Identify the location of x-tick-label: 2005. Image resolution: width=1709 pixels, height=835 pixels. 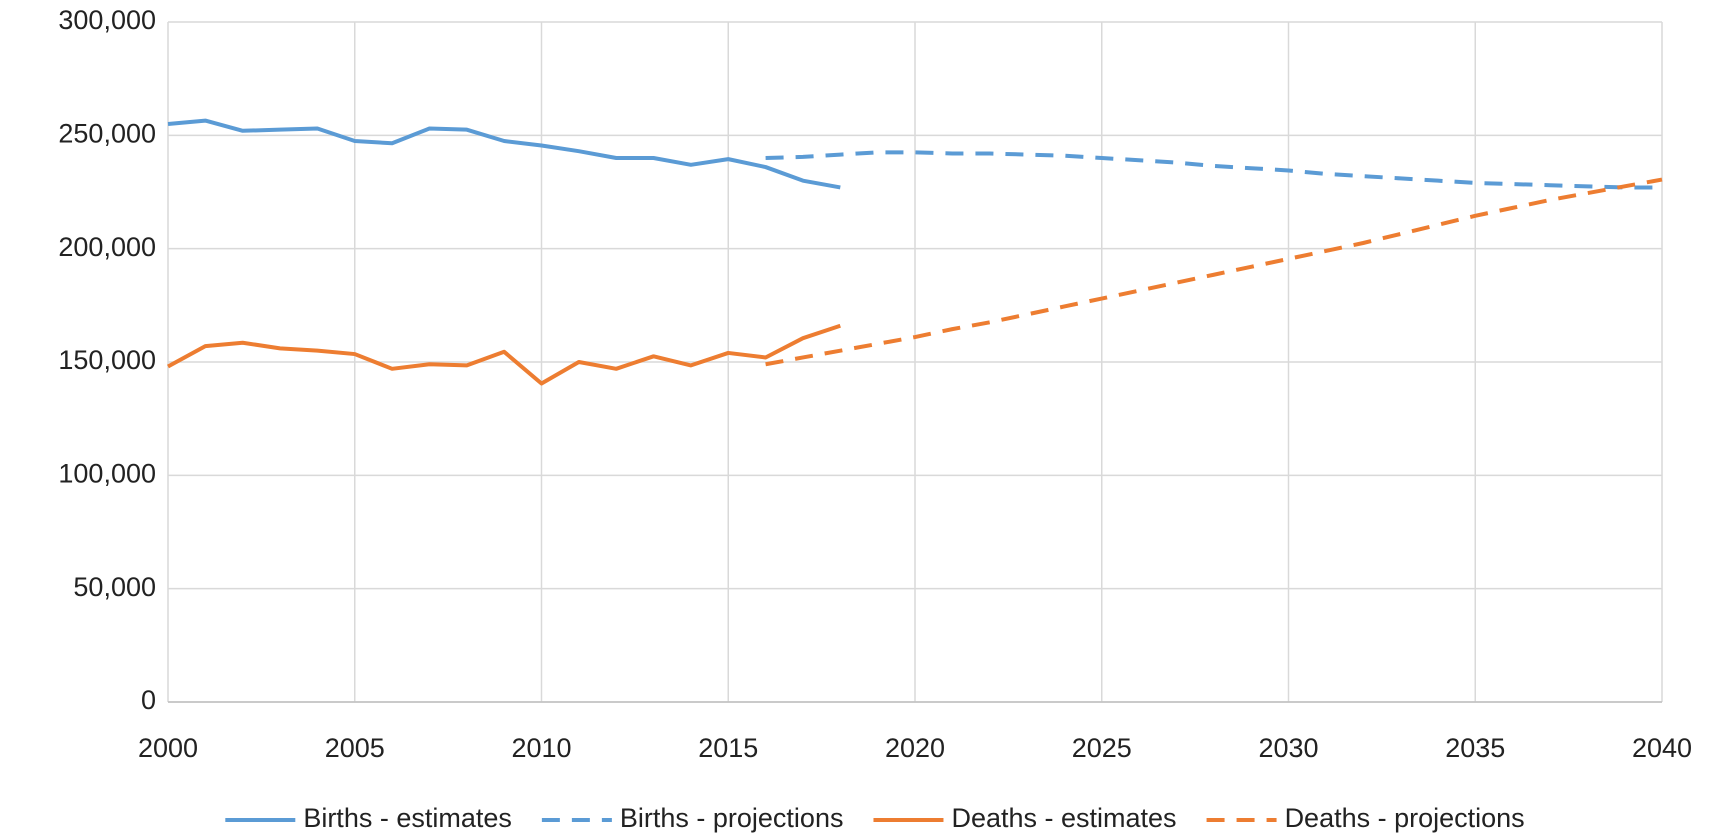
(355, 748).